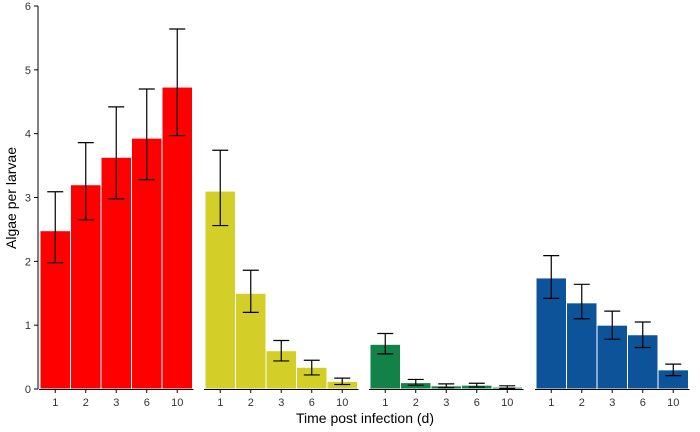 Image resolution: width=700 pixels, height=432 pixels. What do you see at coordinates (32, 198) in the screenshot?
I see `y-axis: 0 1 2 3 4 5 6` at bounding box center [32, 198].